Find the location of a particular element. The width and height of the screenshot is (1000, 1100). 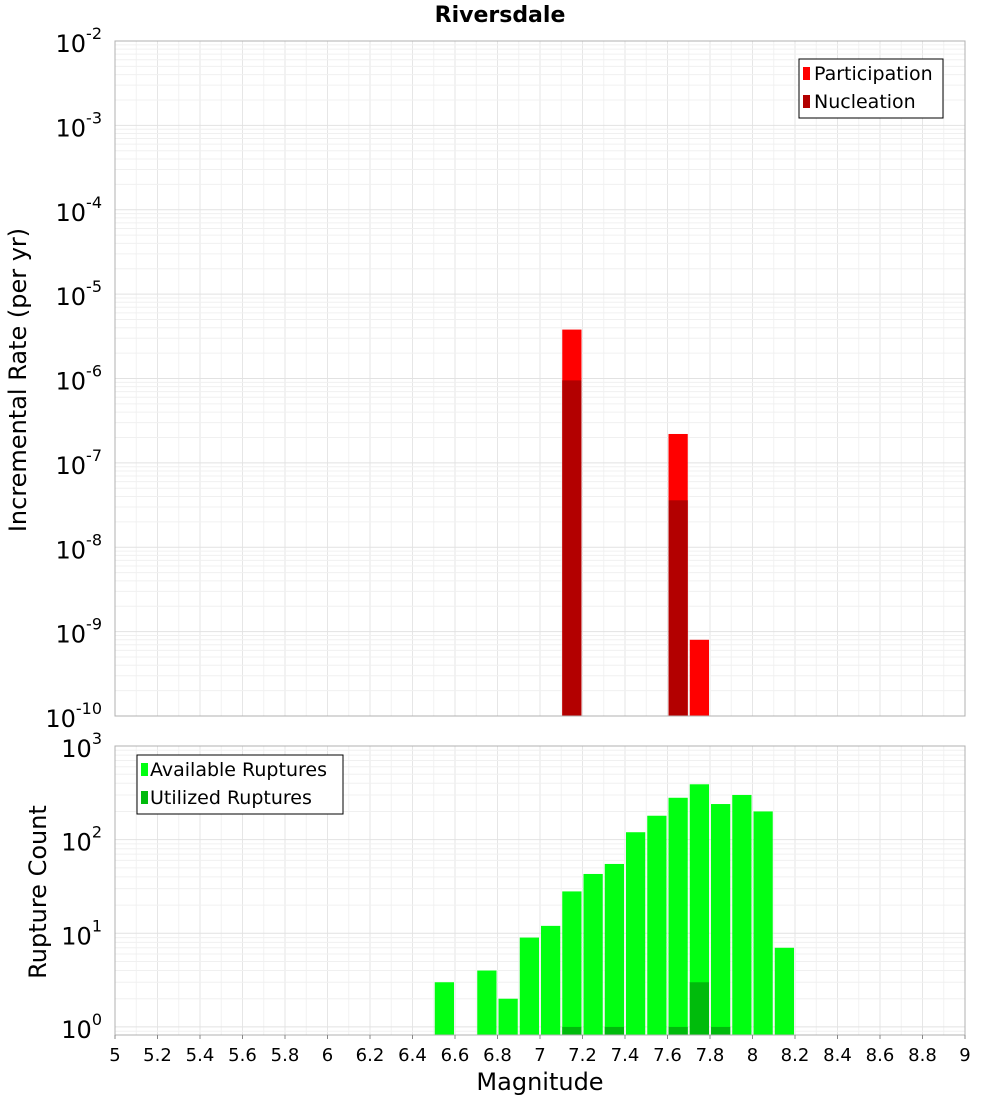

rate-y-tick-label: 10⁻¹⁰ is located at coordinates (73, 716).